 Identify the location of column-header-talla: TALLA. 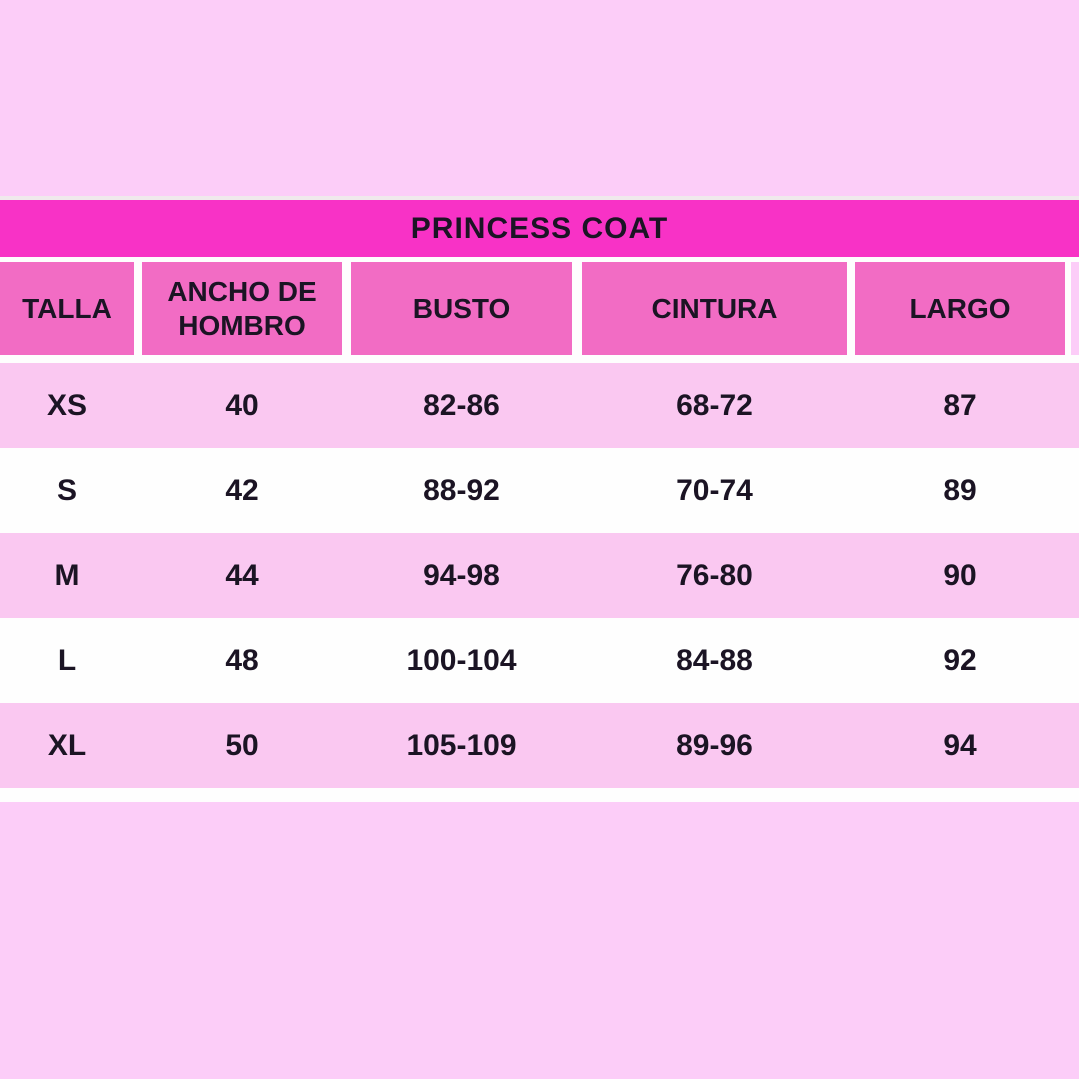
(67, 308).